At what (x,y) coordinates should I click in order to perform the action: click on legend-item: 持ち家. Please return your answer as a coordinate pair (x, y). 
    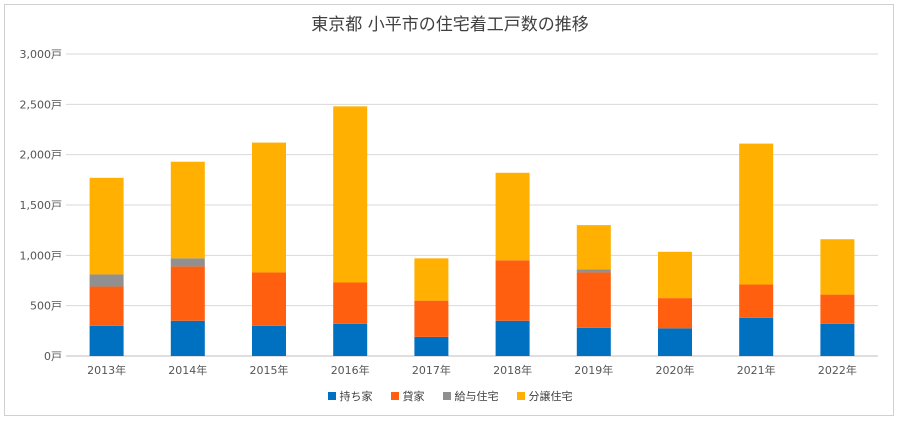
    Looking at the image, I should click on (350, 396).